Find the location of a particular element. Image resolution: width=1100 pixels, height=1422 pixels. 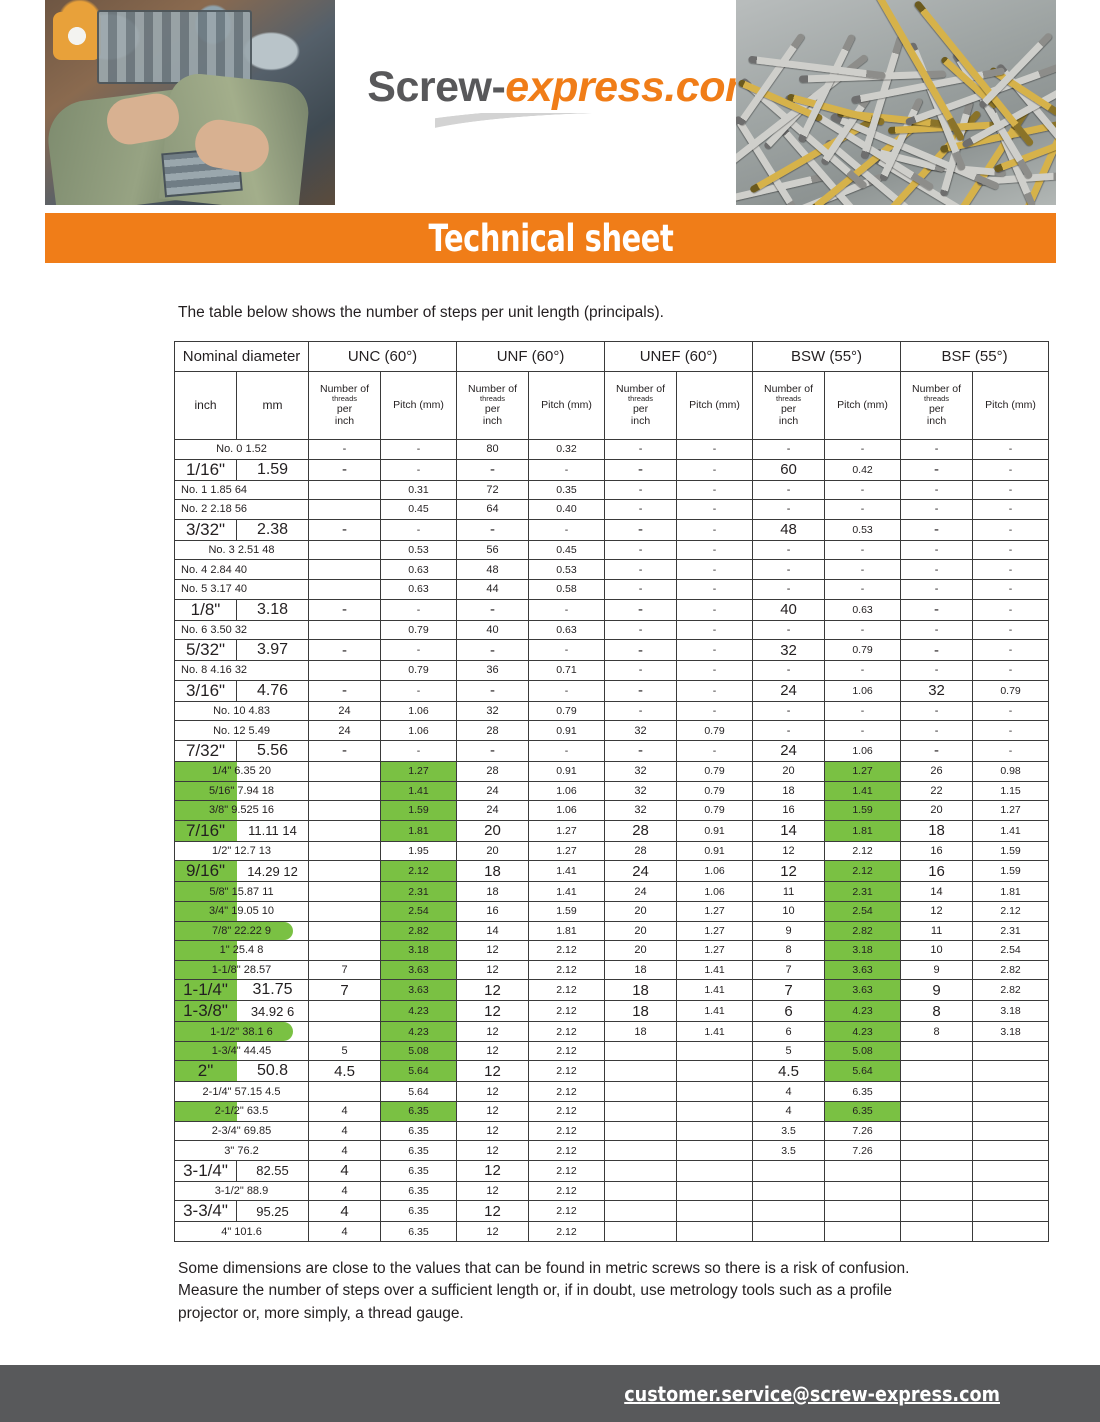

cell-unef-threads-11: - is located at coordinates (641, 670).